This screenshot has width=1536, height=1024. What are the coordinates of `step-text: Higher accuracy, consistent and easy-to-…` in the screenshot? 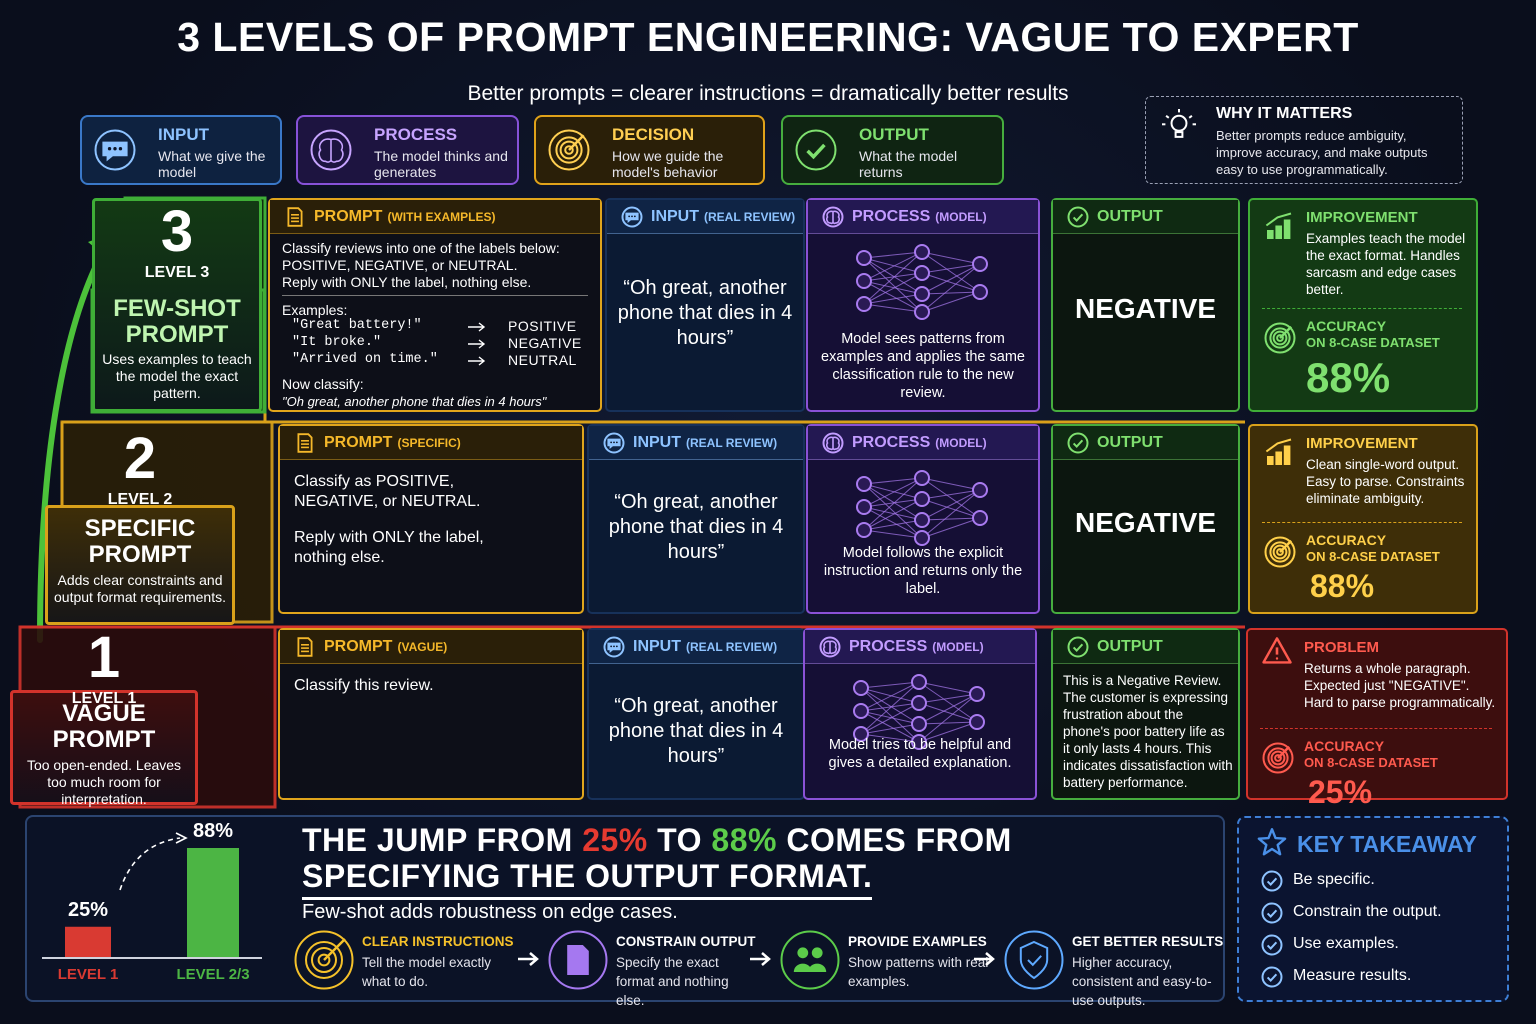 It's located at (1142, 981).